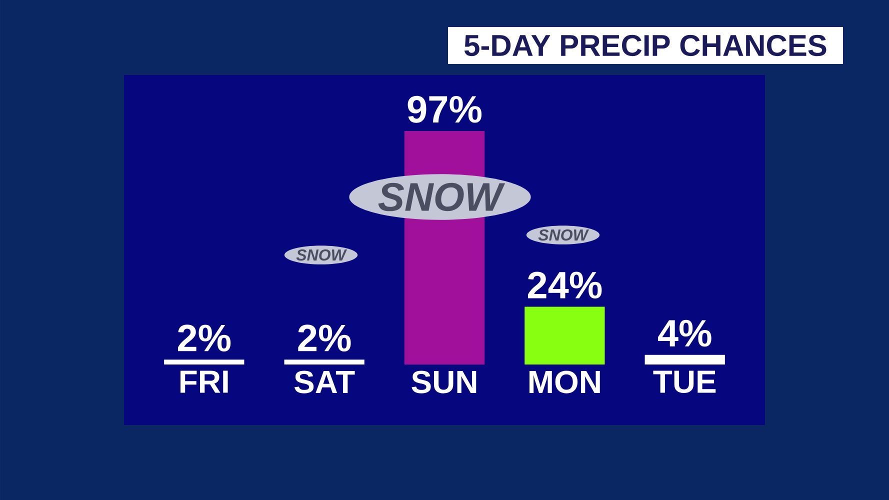 The width and height of the screenshot is (889, 500). What do you see at coordinates (445, 109) in the screenshot?
I see `data-label: 97%` at bounding box center [445, 109].